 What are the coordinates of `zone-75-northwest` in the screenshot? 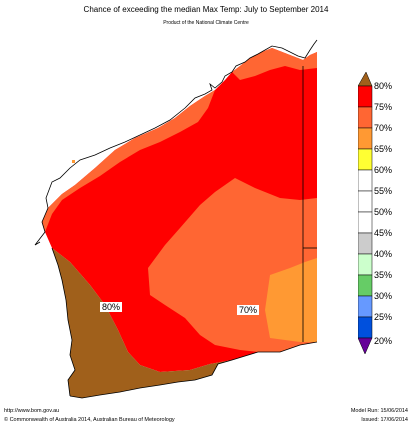 It's located at (128, 161).